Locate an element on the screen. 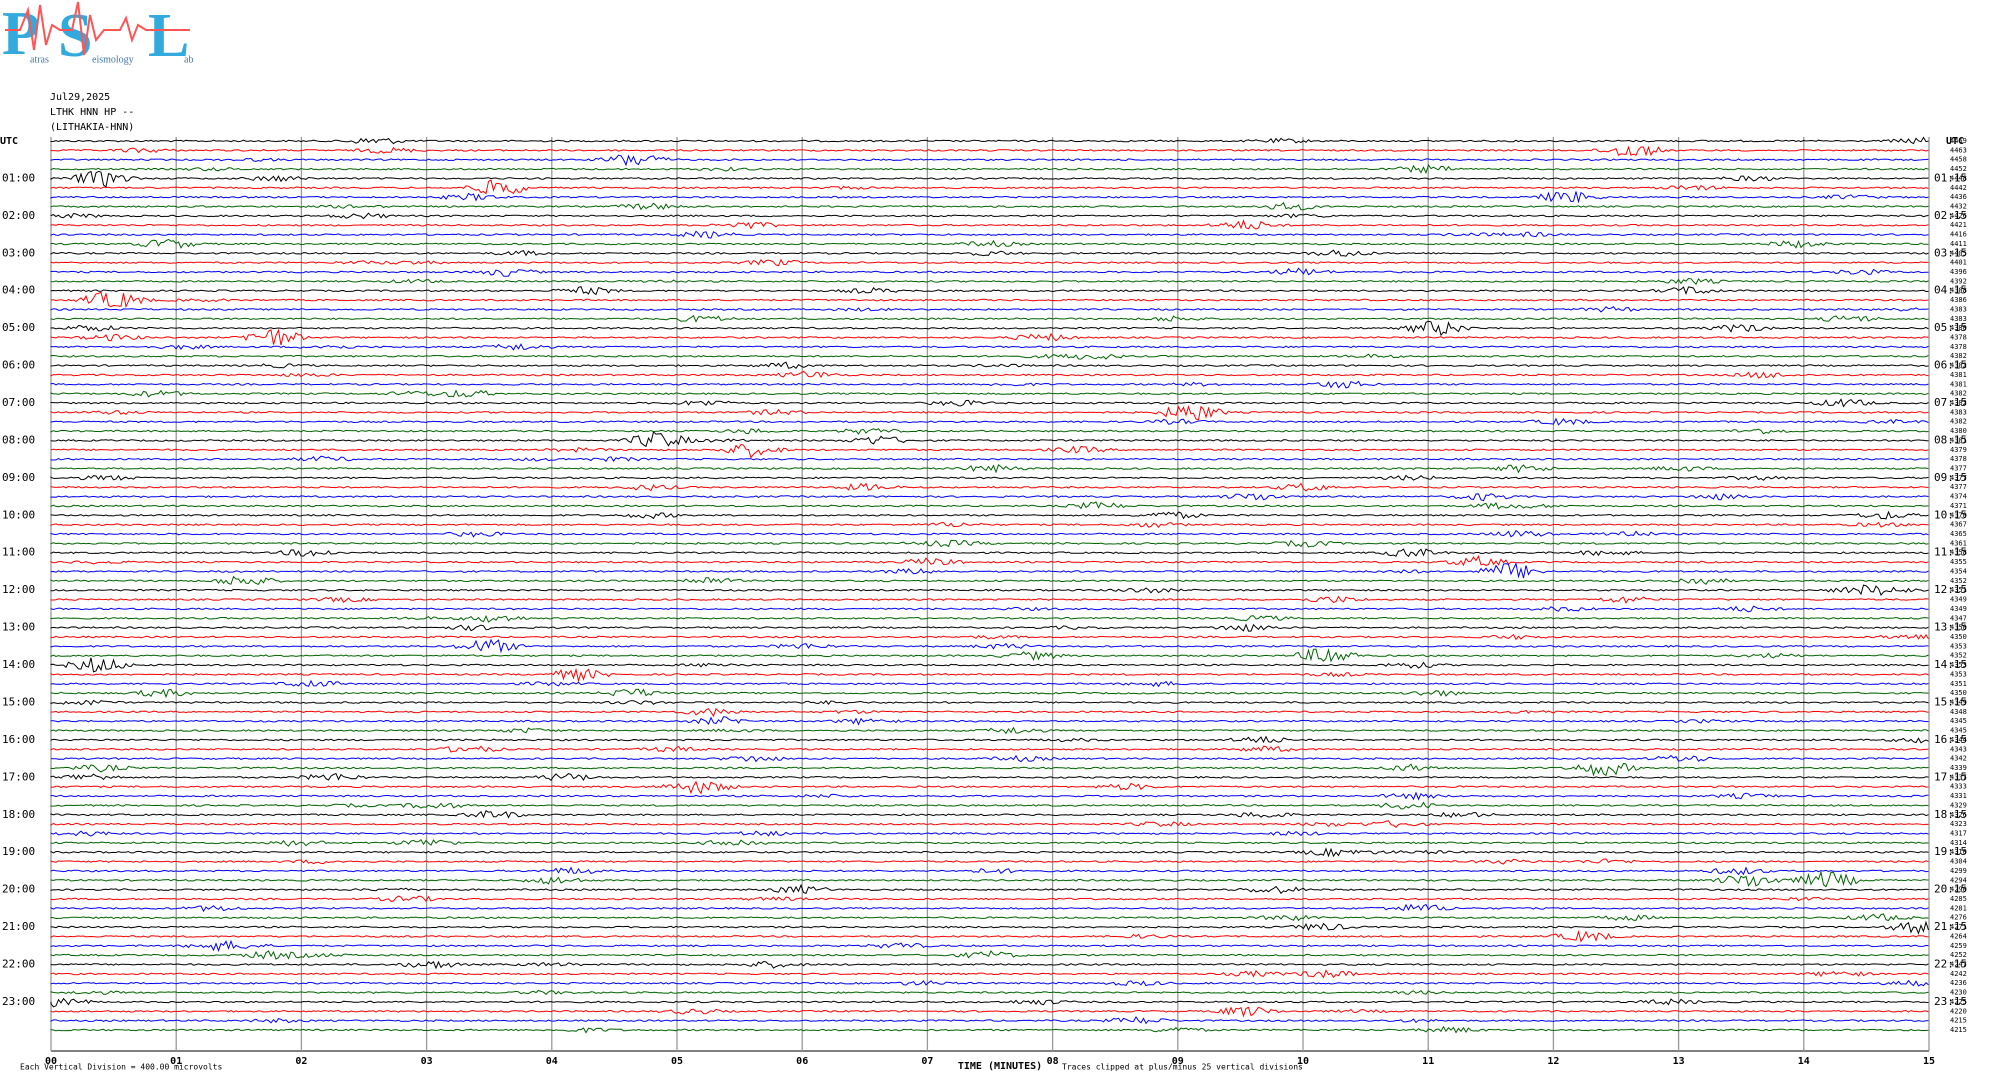  row-label-right: 03:15 is located at coordinates (1950, 252).